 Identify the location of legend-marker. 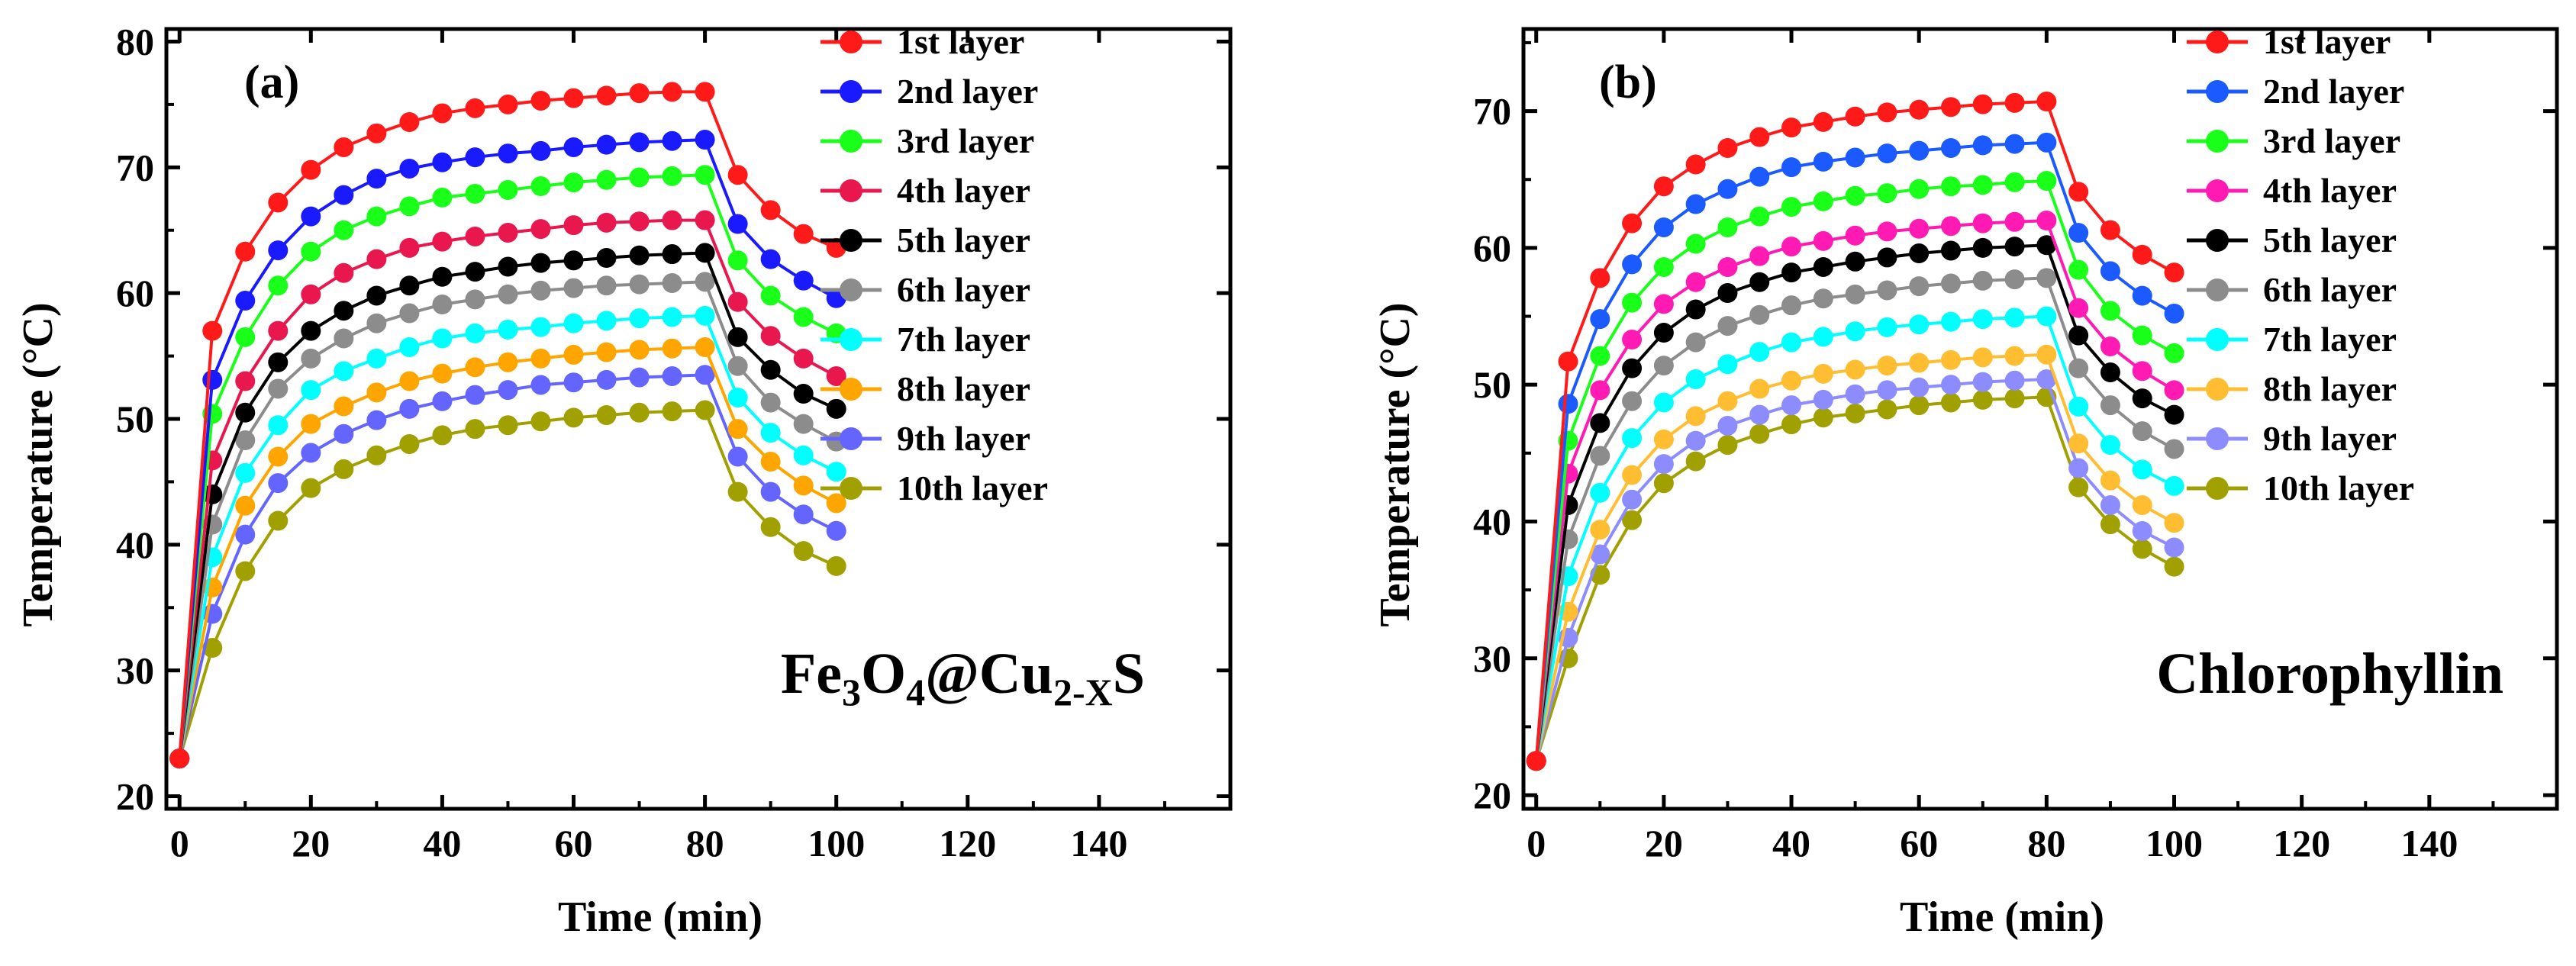
(2217, 91).